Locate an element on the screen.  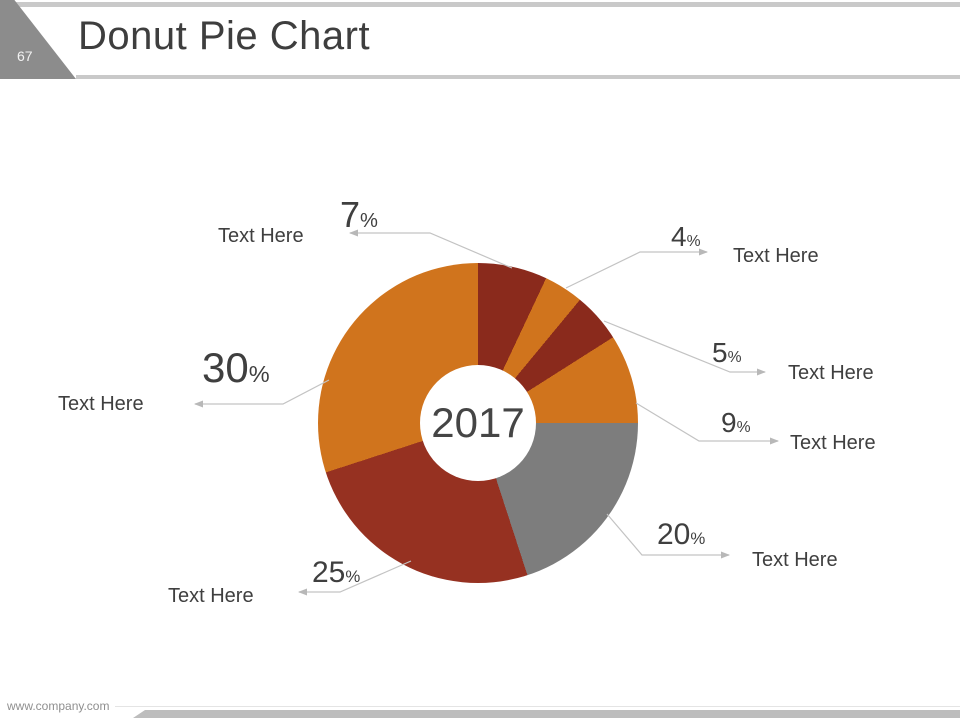
segment-value-20pct: 20% is located at coordinates (681, 534).